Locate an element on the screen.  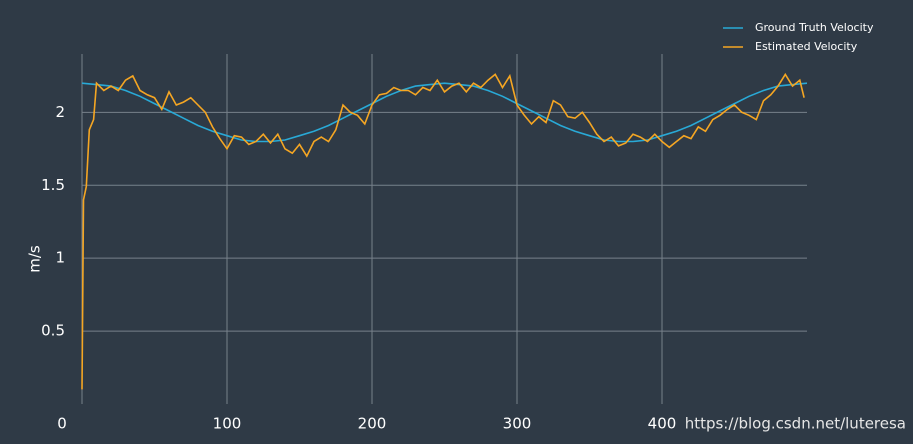
x-tick-label: 200 is located at coordinates (372, 424).